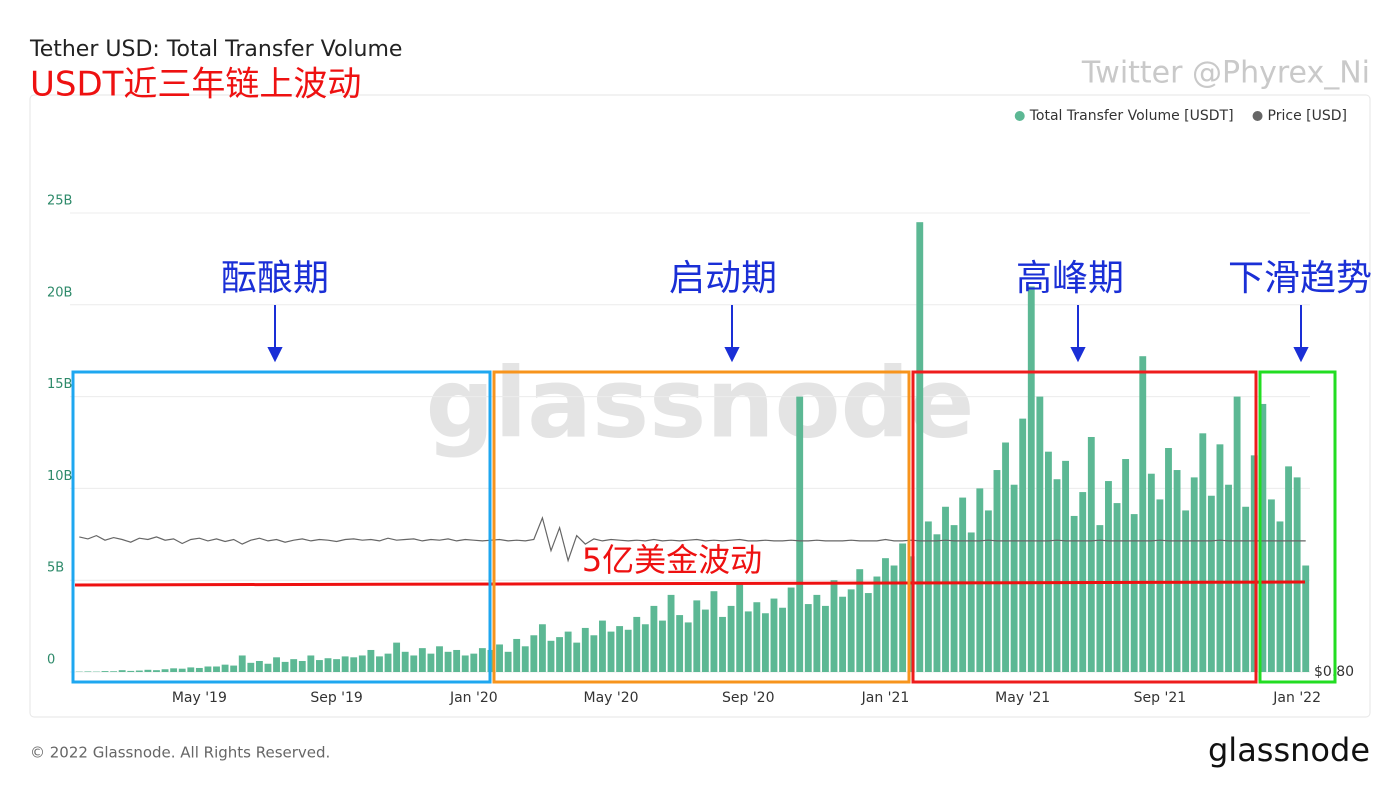 This screenshot has width=1400, height=788. I want to click on x-tick-label: May '19, so click(199, 698).